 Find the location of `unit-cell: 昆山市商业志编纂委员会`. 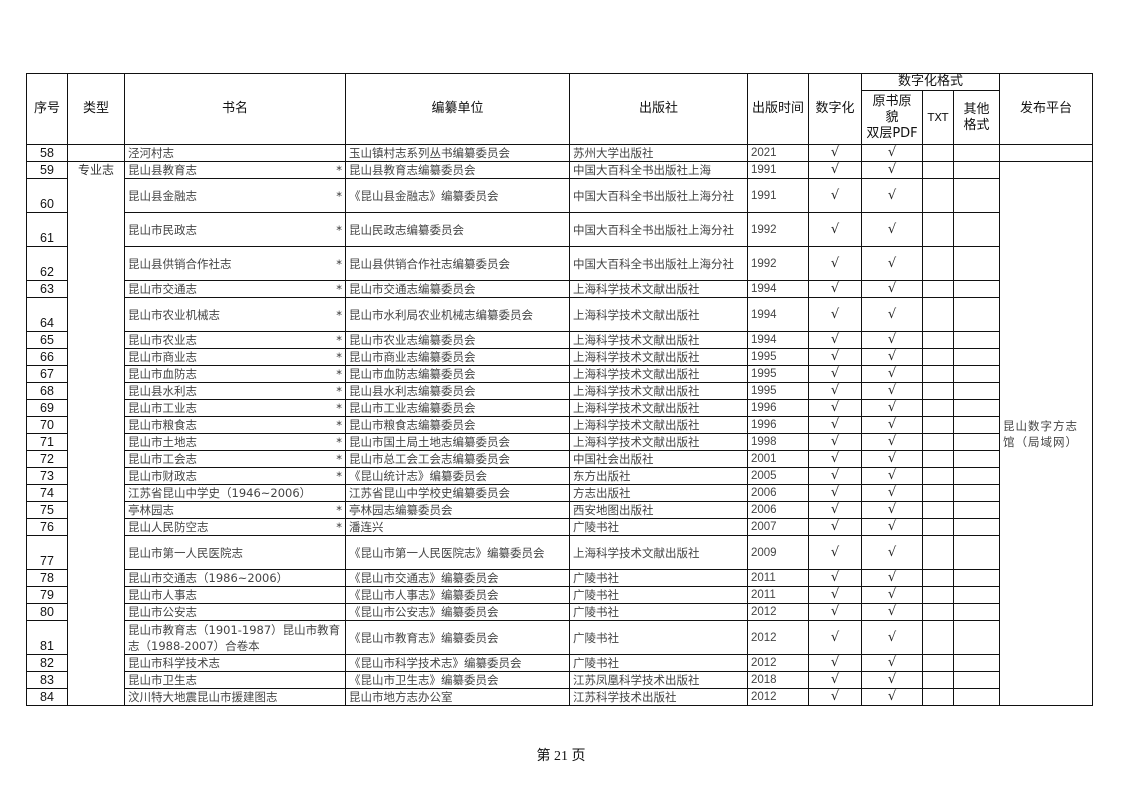

unit-cell: 昆山市商业志编纂委员会 is located at coordinates (457, 357).